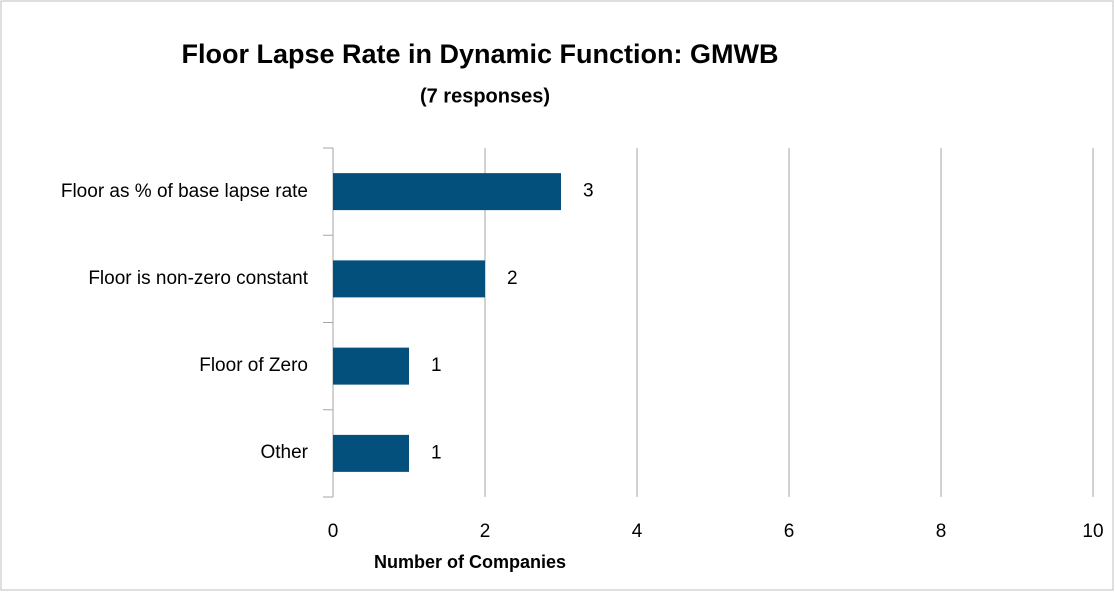 The height and width of the screenshot is (592, 1115). I want to click on y-tick-label: Floor is non-zero constant, so click(198, 278).